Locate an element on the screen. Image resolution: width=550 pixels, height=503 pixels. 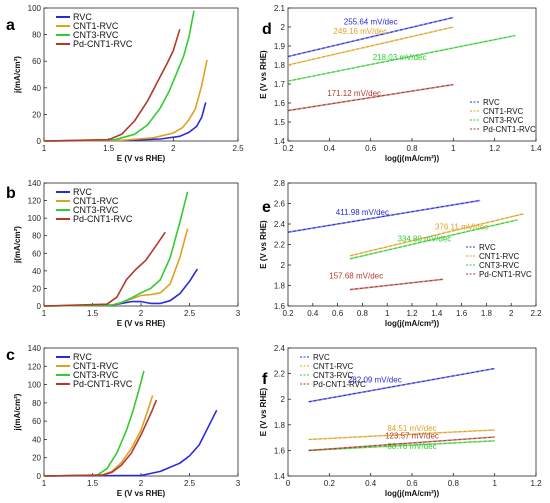
slope-label: 334.80 mV/dec is located at coordinates (424, 238).